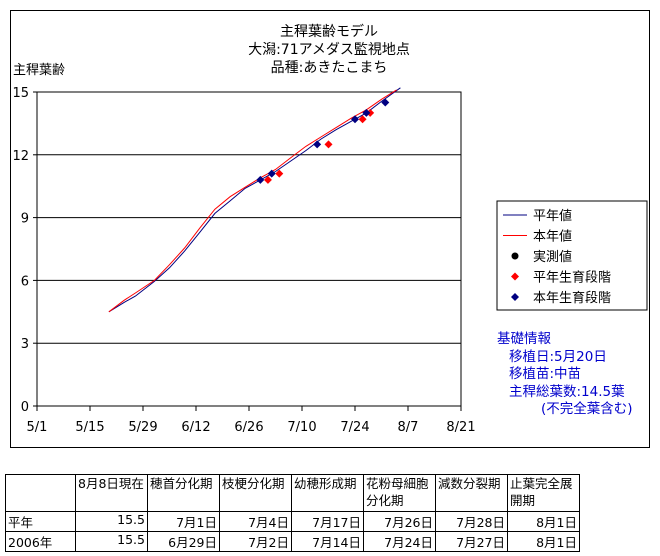  Describe the element at coordinates (329, 68) in the screenshot. I see `chart-title-line: 品種:あきたこまち` at that location.